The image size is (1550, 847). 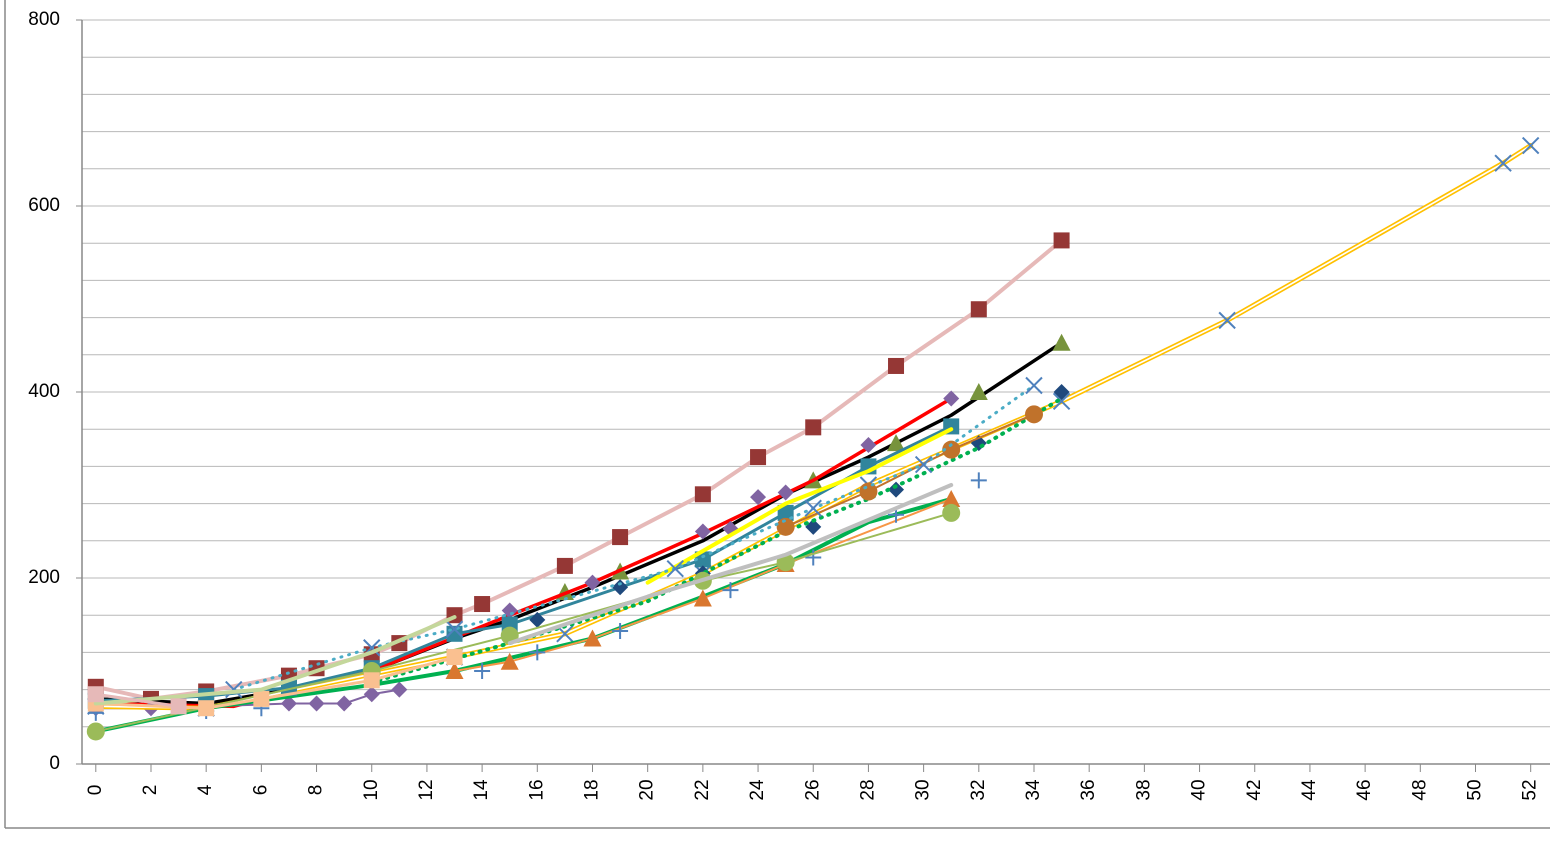 I want to click on x-tick-label: 14, so click(x=481, y=790).